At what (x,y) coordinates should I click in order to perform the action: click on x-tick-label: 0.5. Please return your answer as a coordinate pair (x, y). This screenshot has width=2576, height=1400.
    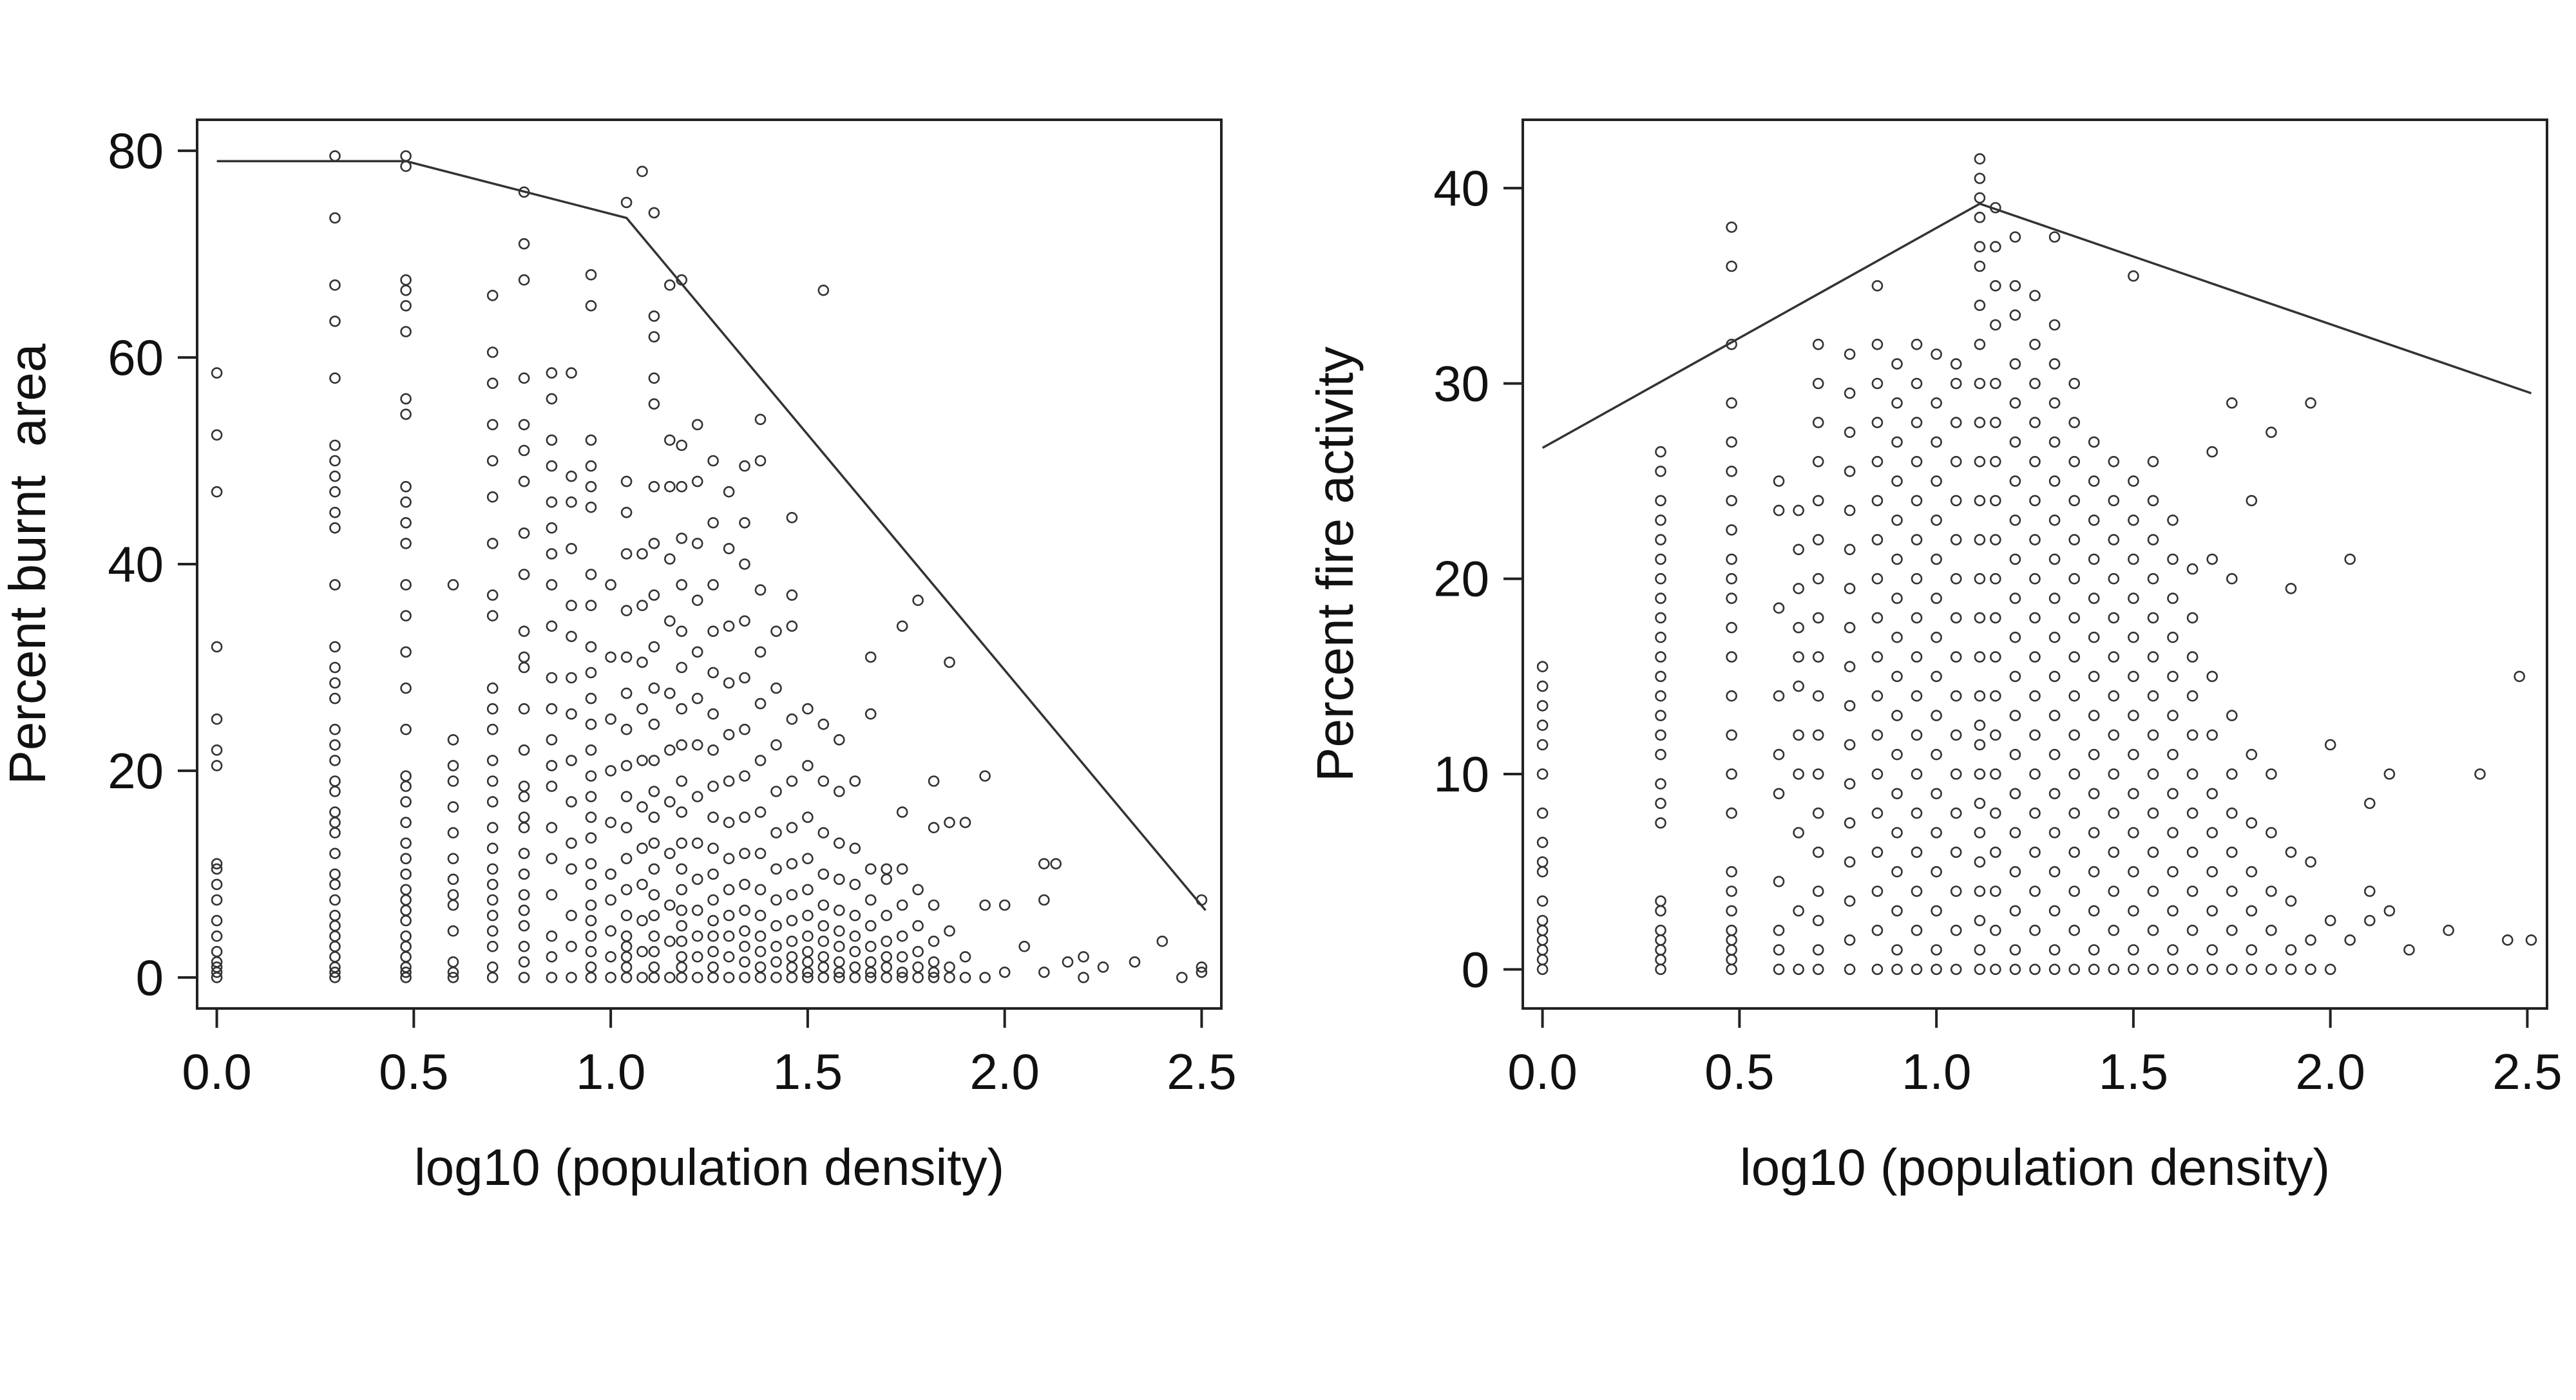
    Looking at the image, I should click on (413, 1072).